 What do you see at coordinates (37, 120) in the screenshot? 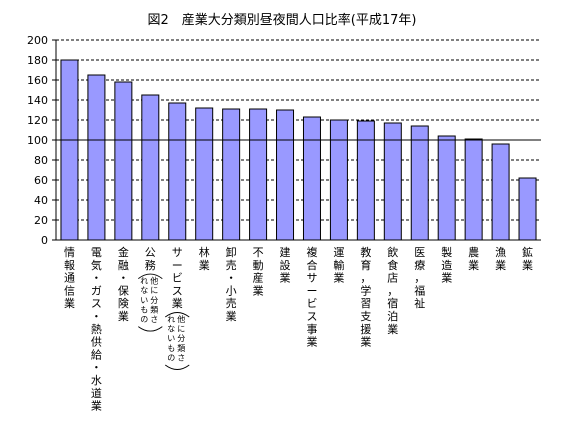
I see `y-tick-label: 120` at bounding box center [37, 120].